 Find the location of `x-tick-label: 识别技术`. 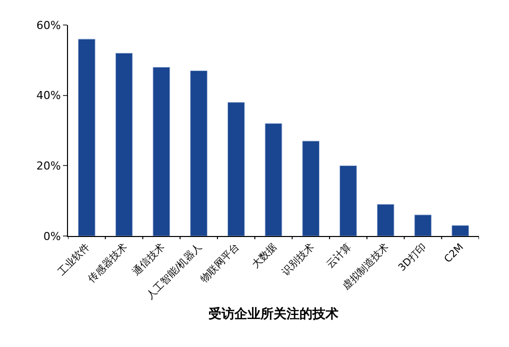

x-tick-label: 识别技术 is located at coordinates (298, 259).